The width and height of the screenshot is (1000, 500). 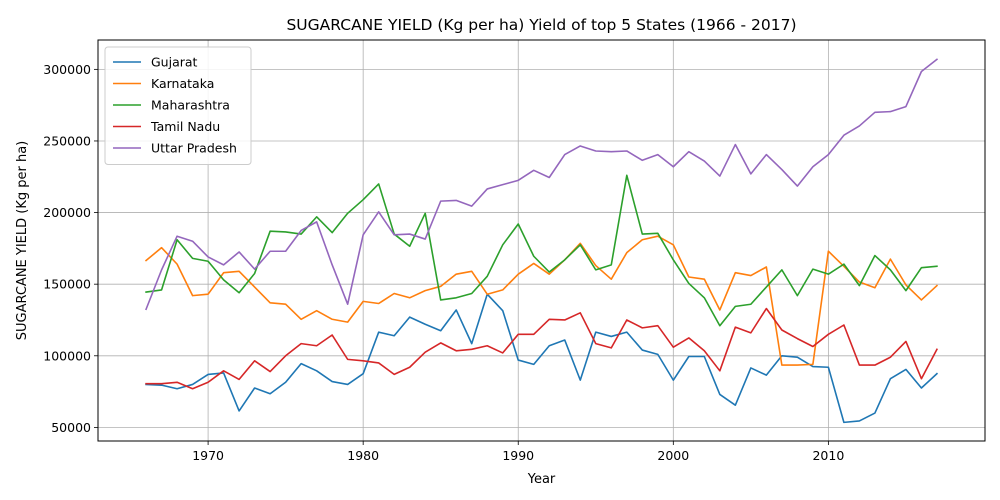 What do you see at coordinates (185, 126) in the screenshot?
I see `legend-label-tamil-nadu: Tamil Nadu` at bounding box center [185, 126].